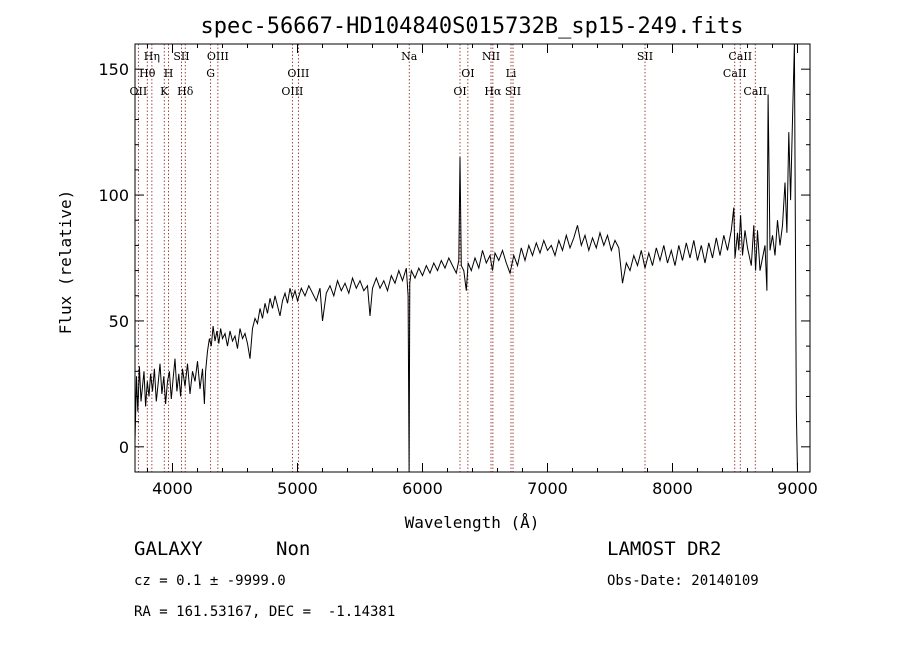  Describe the element at coordinates (683, 581) in the screenshot. I see `observation-date: Obs-Date: 20140109` at that location.